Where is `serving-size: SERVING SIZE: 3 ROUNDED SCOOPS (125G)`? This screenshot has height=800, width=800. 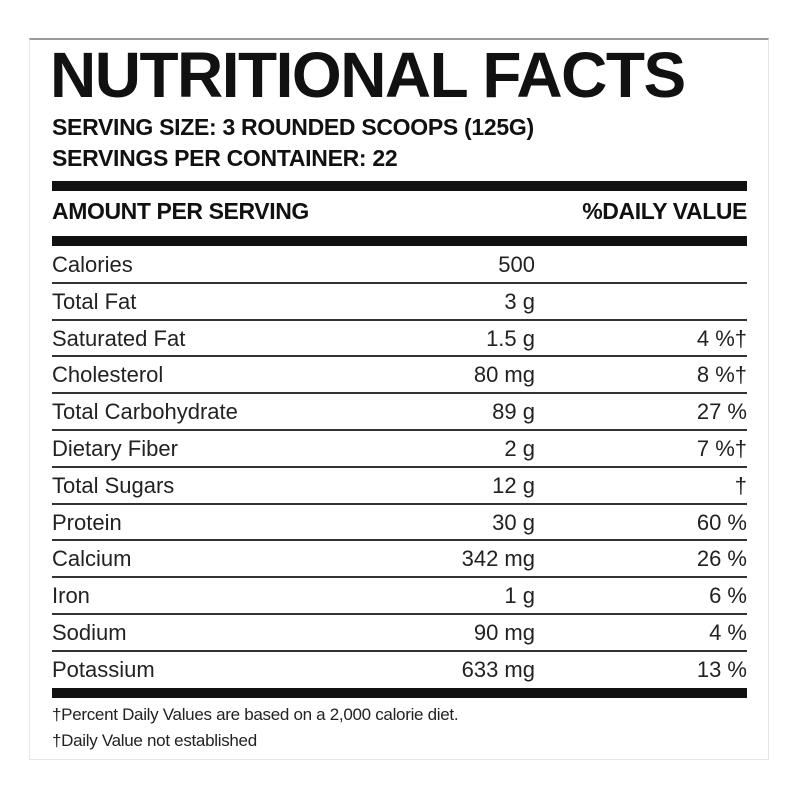 serving-size: SERVING SIZE: 3 ROUNDED SCOOPS (125G) is located at coordinates (293, 127).